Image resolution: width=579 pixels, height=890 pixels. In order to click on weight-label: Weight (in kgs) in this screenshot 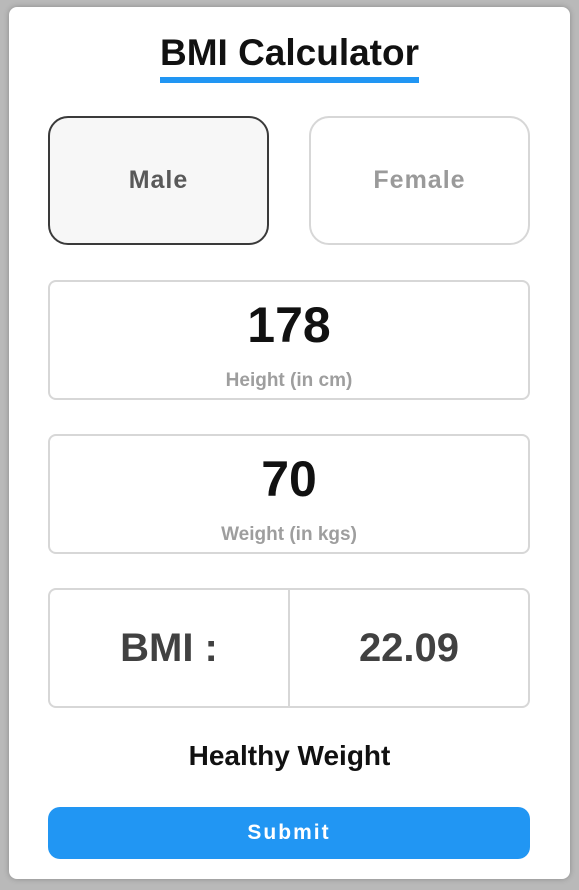, I will do `click(289, 534)`.